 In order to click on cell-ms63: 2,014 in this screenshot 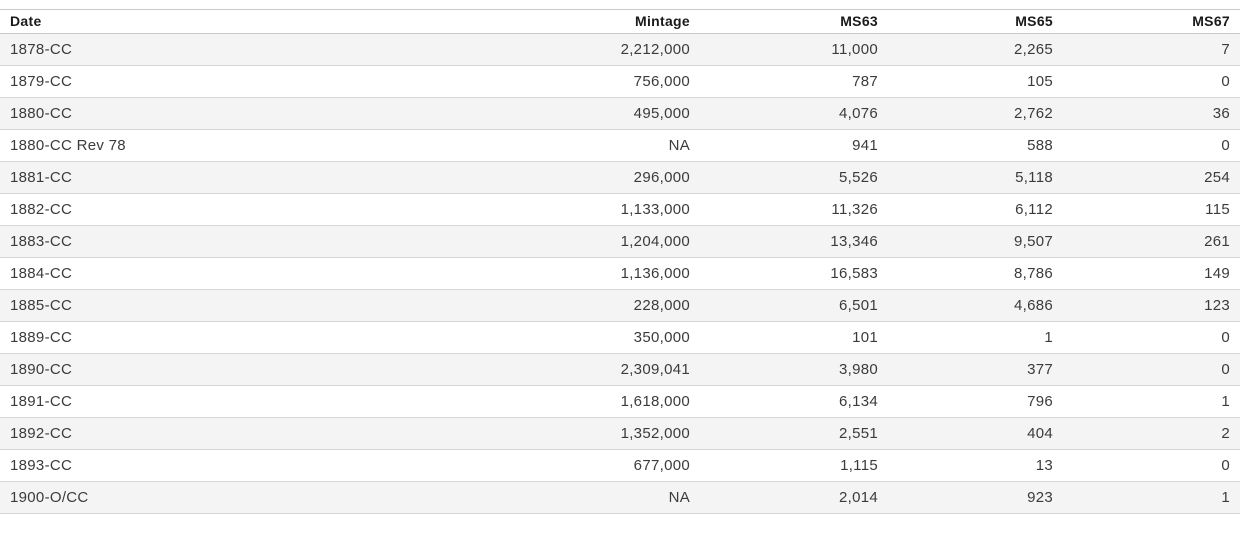, I will do `click(794, 497)`.